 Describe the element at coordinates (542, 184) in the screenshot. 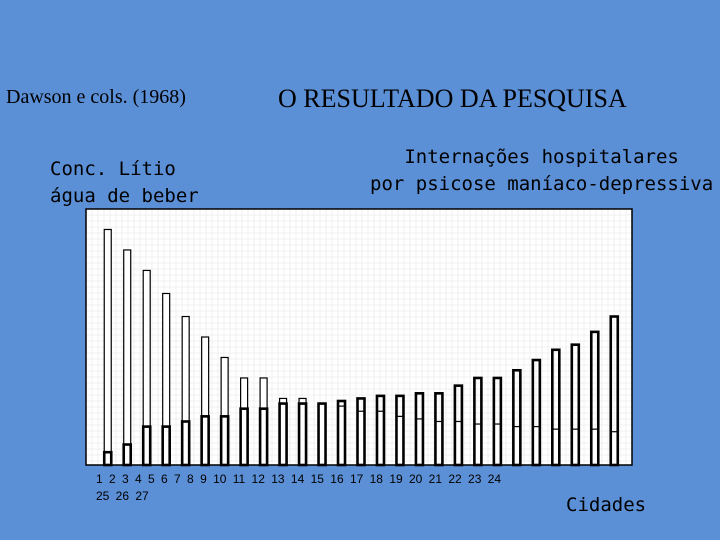

I see `series-label-admissions-line2: por psicose maníaco-depressiva` at that location.